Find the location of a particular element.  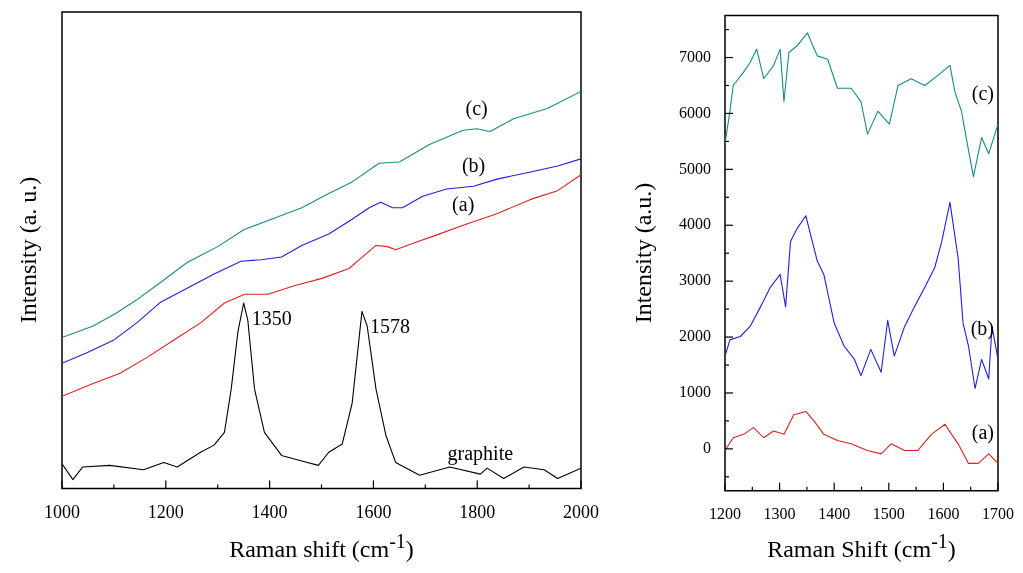

x-tick-label: 1800 is located at coordinates (477, 511).